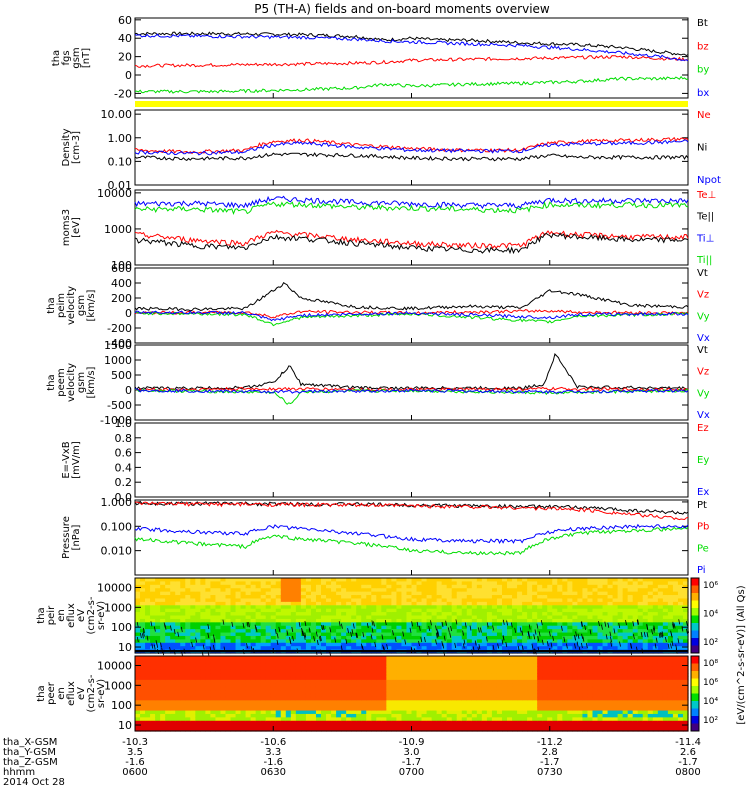 The height and width of the screenshot is (800, 750). I want to click on y-tick-label: 20, so click(125, 57).